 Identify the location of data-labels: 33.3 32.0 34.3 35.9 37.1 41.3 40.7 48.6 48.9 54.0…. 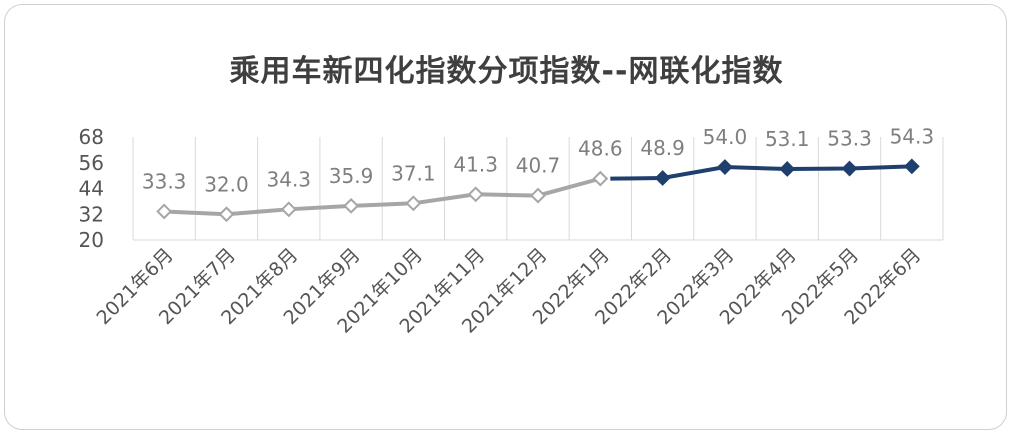
(538, 160).